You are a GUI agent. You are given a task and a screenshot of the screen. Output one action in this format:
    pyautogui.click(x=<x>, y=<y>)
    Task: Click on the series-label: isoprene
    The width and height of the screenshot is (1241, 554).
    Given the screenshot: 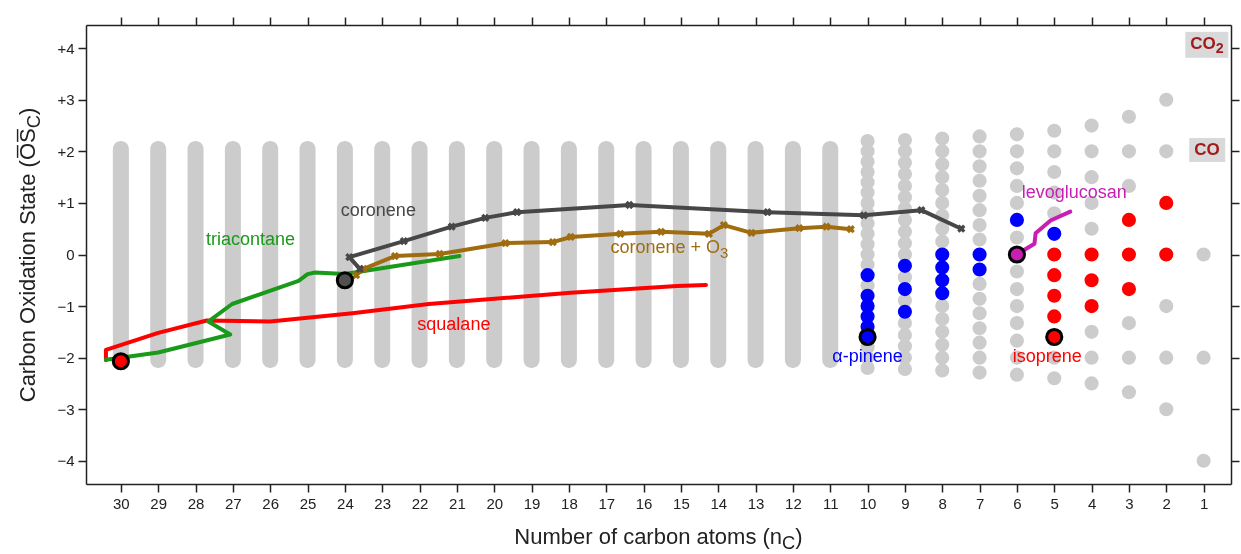 What is the action you would take?
    pyautogui.click(x=1047, y=356)
    